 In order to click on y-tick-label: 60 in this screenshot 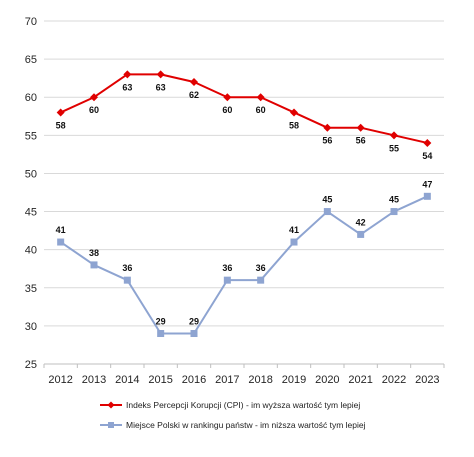, I will do `click(31, 98)`.